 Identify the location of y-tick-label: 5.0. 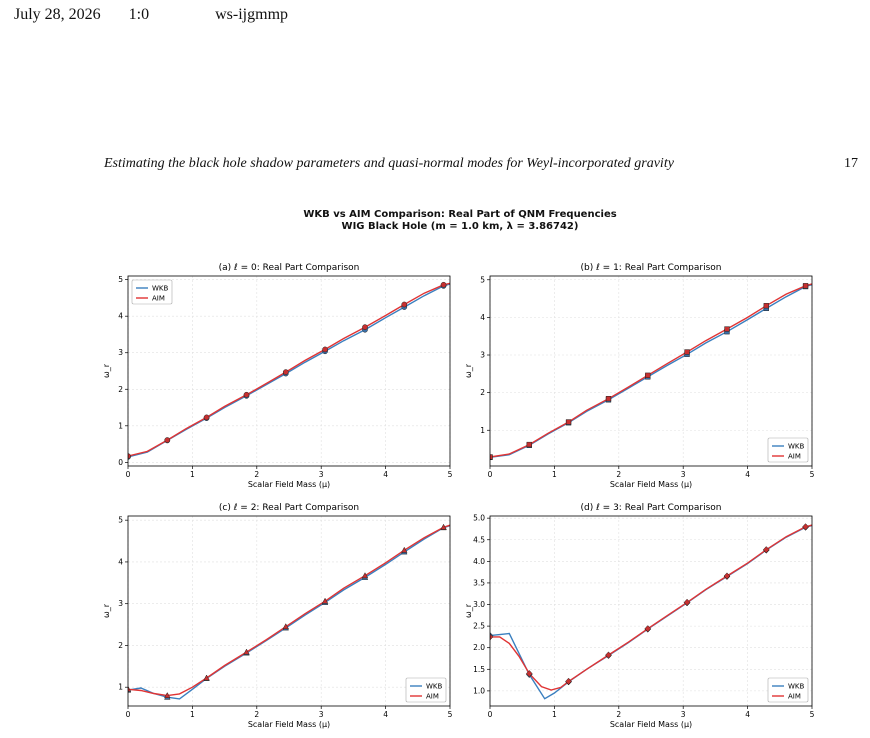
(479, 518).